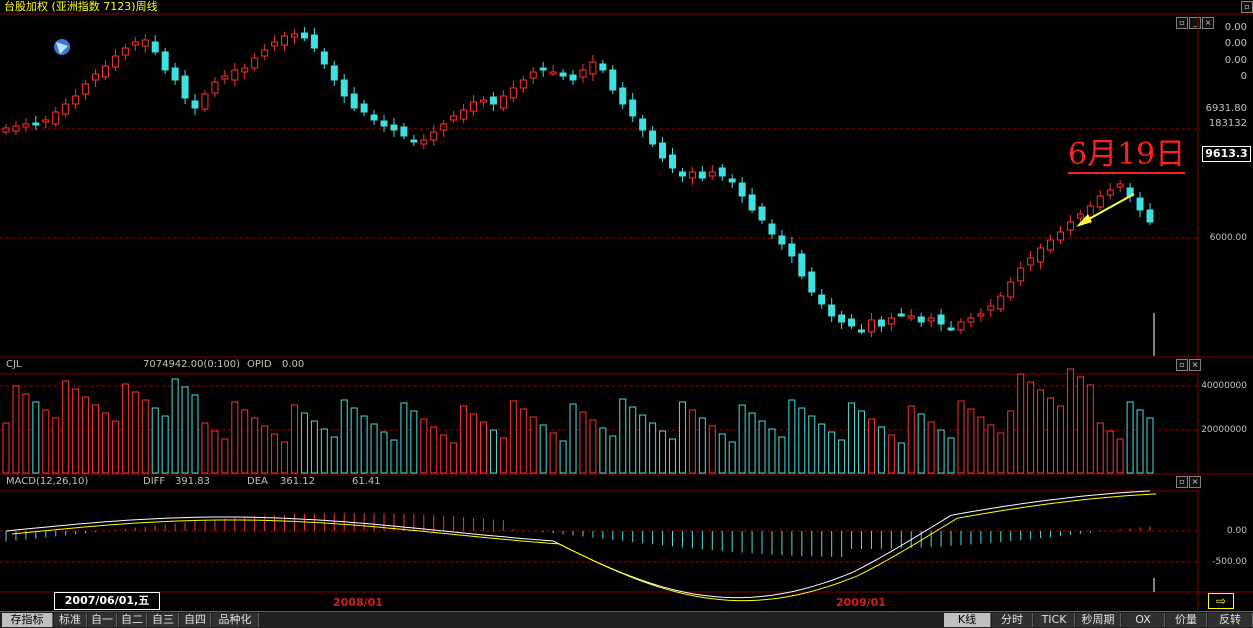  What do you see at coordinates (259, 364) in the screenshot?
I see `opid-label: OPID` at bounding box center [259, 364].